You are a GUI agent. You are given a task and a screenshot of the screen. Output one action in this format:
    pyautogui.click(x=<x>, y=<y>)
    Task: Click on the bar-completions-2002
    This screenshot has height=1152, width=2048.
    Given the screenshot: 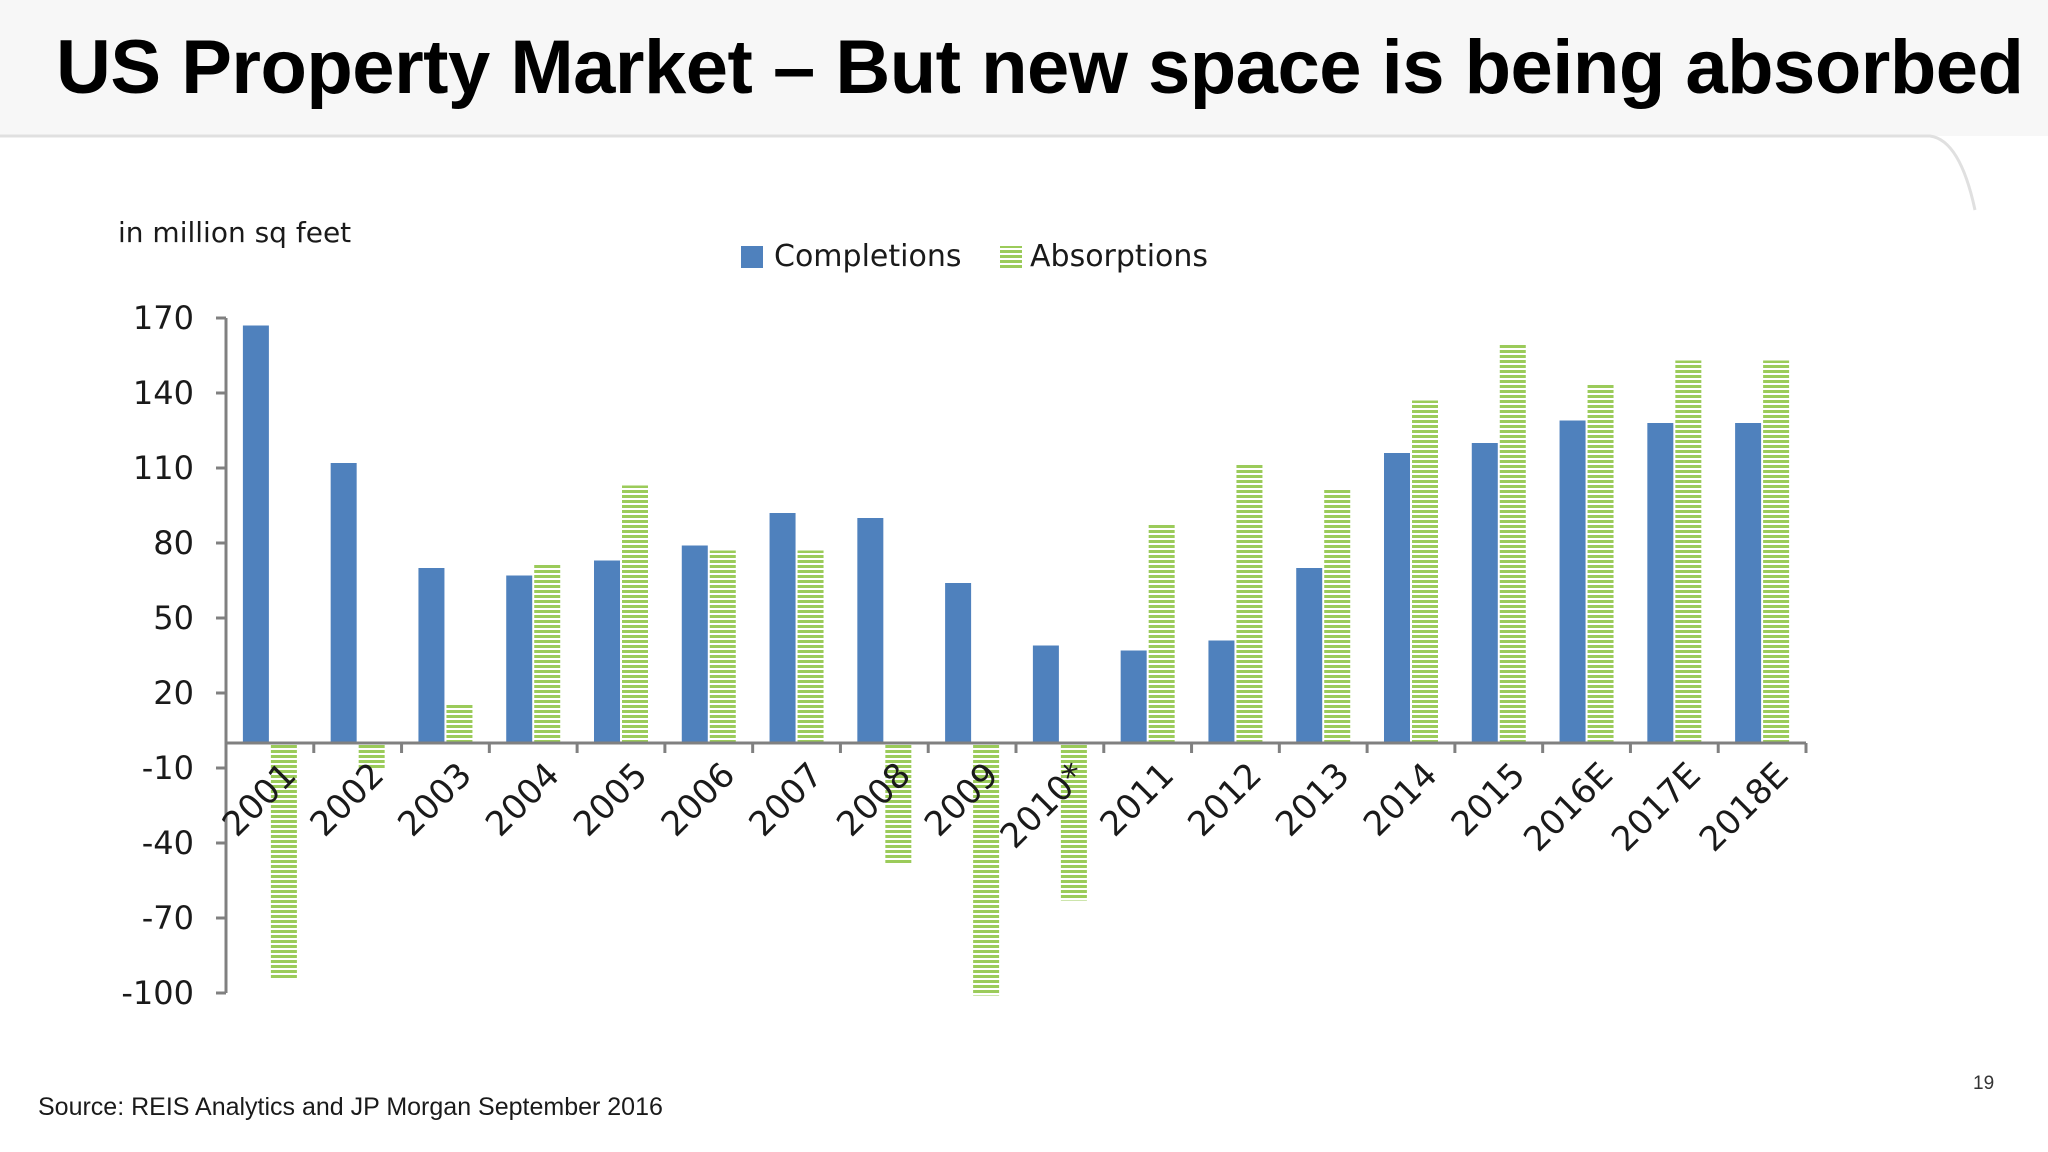 What is the action you would take?
    pyautogui.click(x=343, y=603)
    